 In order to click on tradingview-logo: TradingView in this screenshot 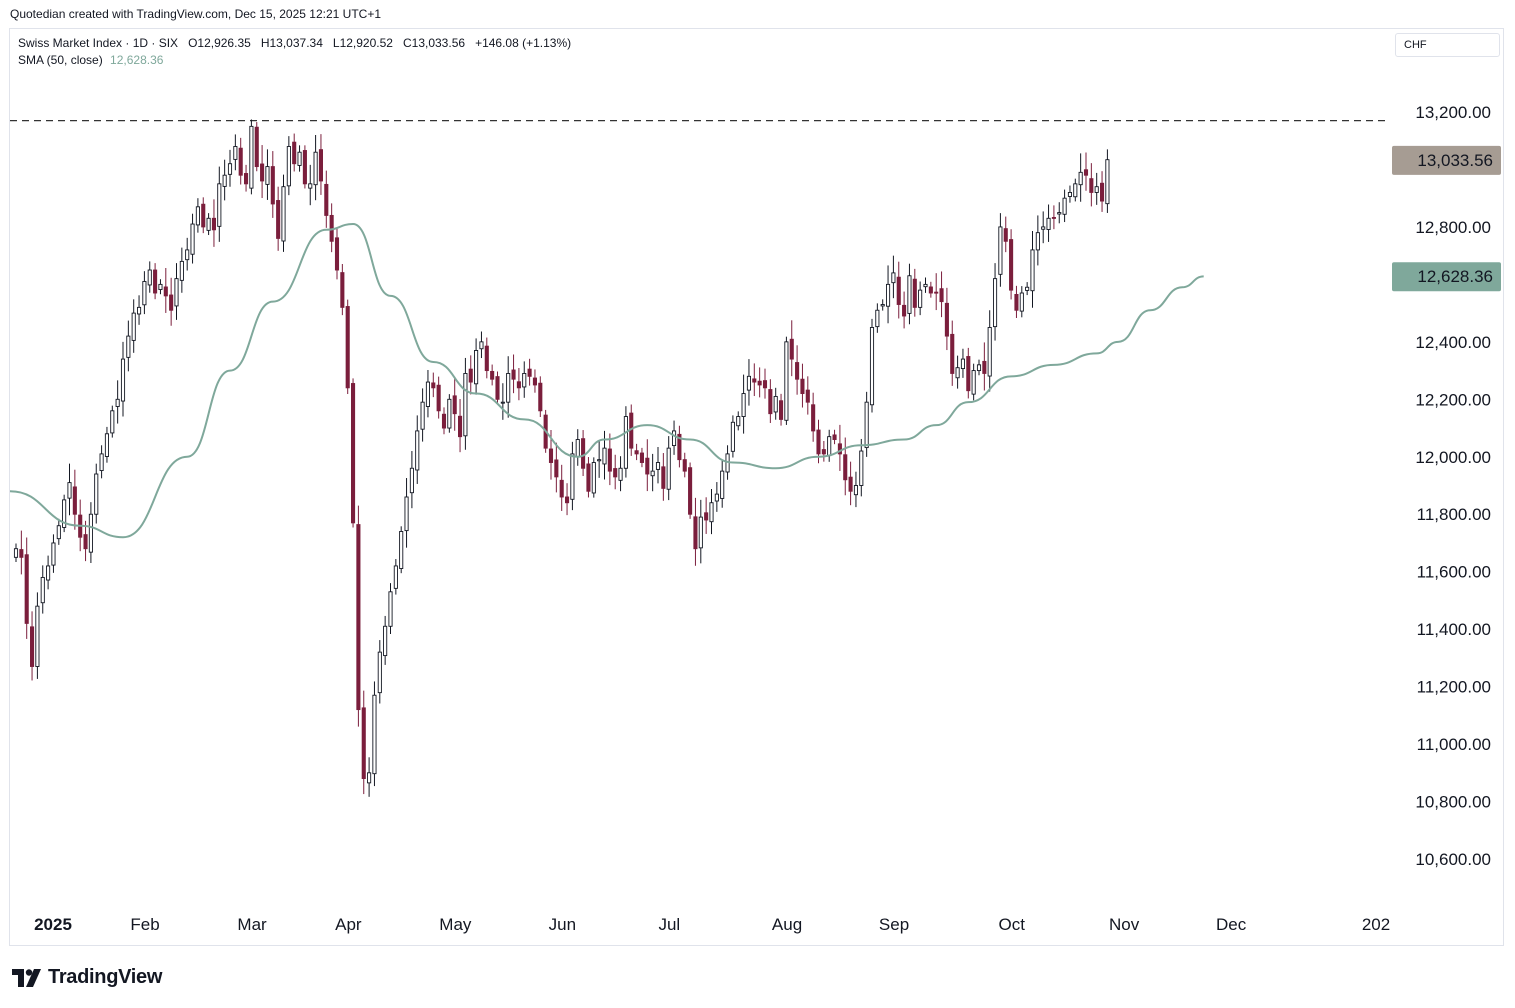, I will do `click(87, 977)`.